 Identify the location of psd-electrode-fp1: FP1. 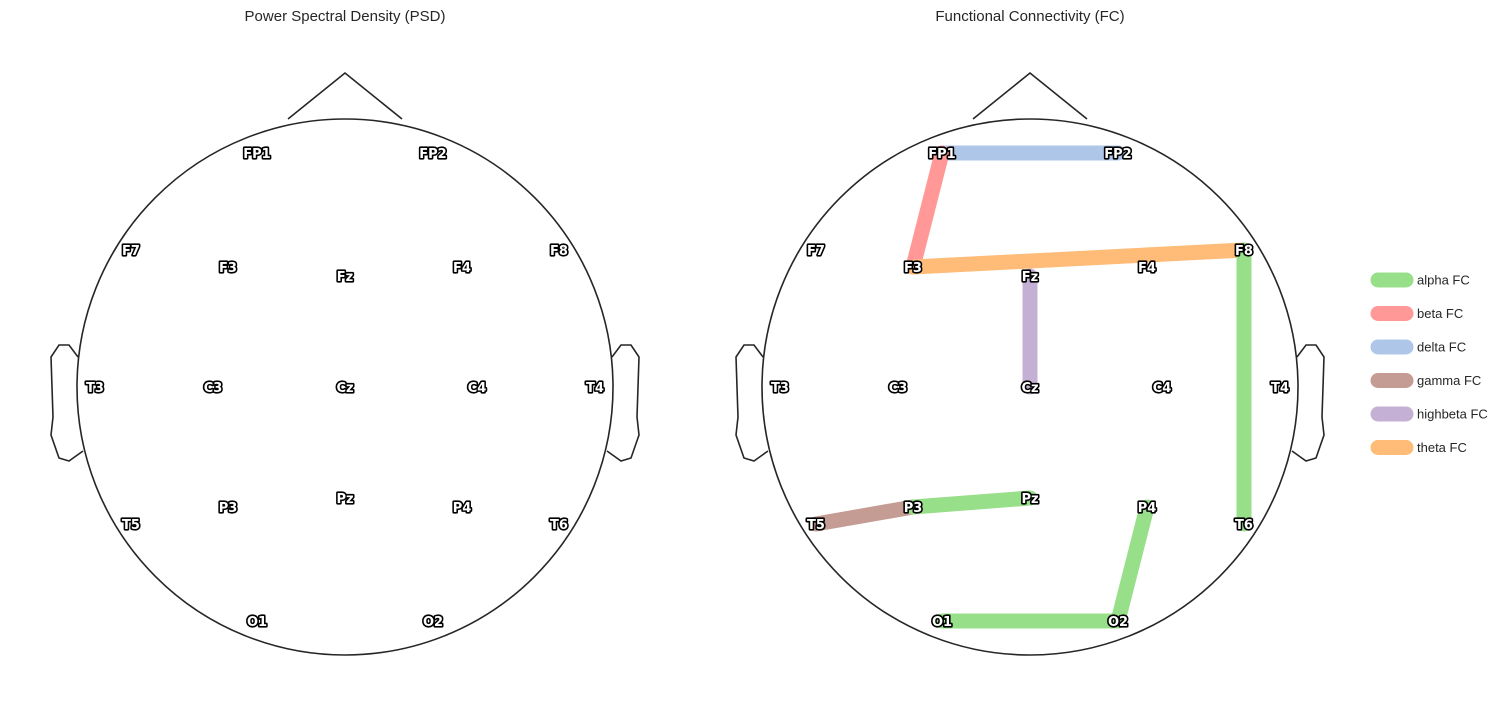
(256, 154).